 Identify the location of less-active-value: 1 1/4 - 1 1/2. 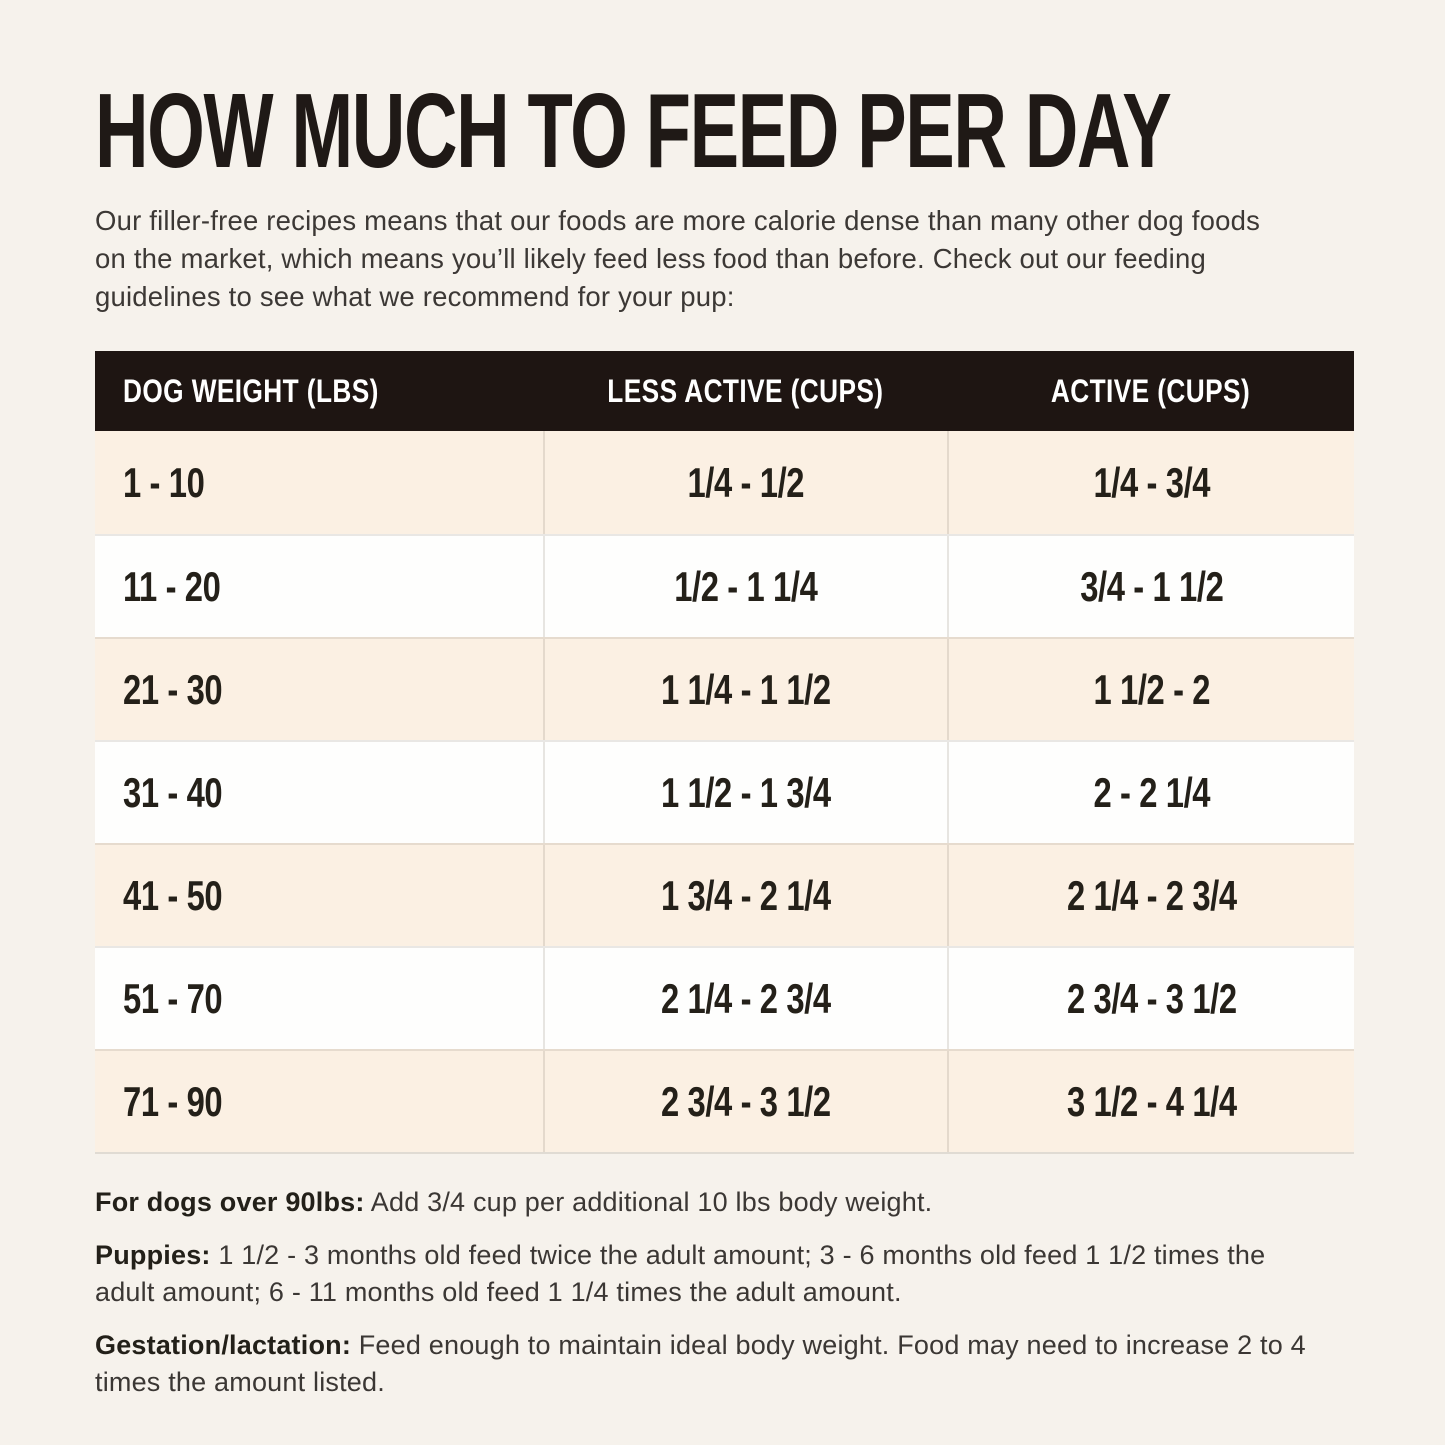
(746, 689).